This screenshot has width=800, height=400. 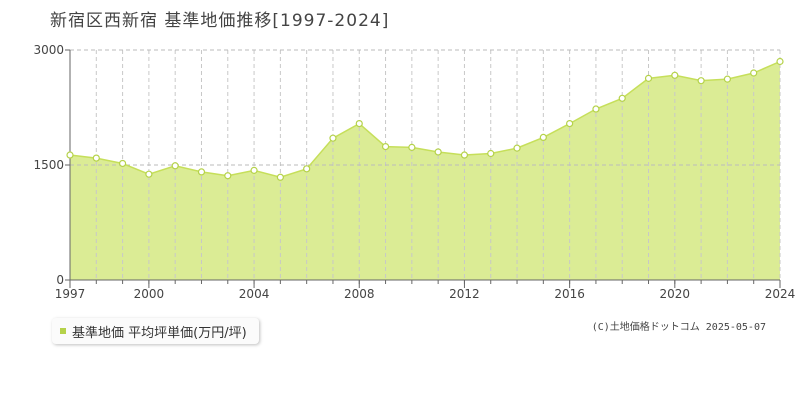 I want to click on y-tick-label: 1500, so click(x=48, y=165).